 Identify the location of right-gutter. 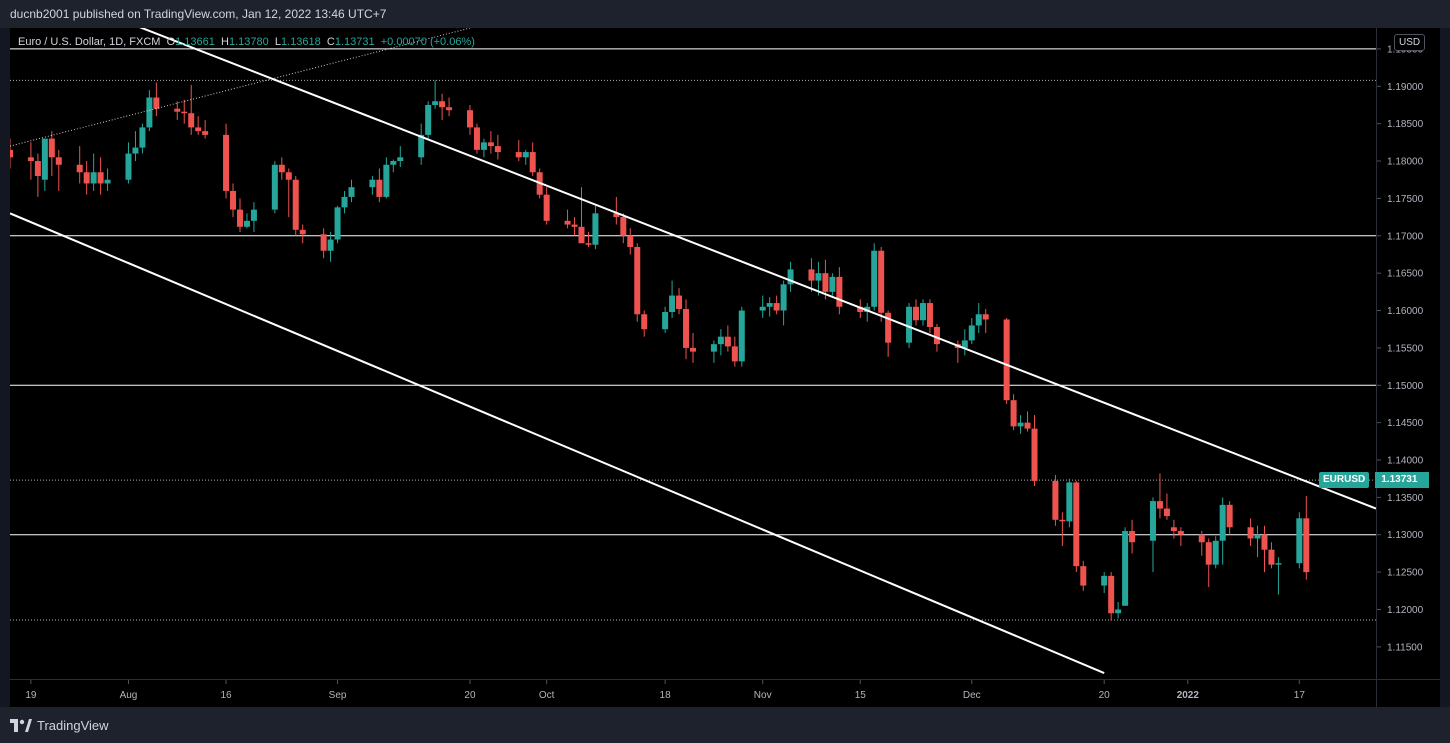
(1445, 367).